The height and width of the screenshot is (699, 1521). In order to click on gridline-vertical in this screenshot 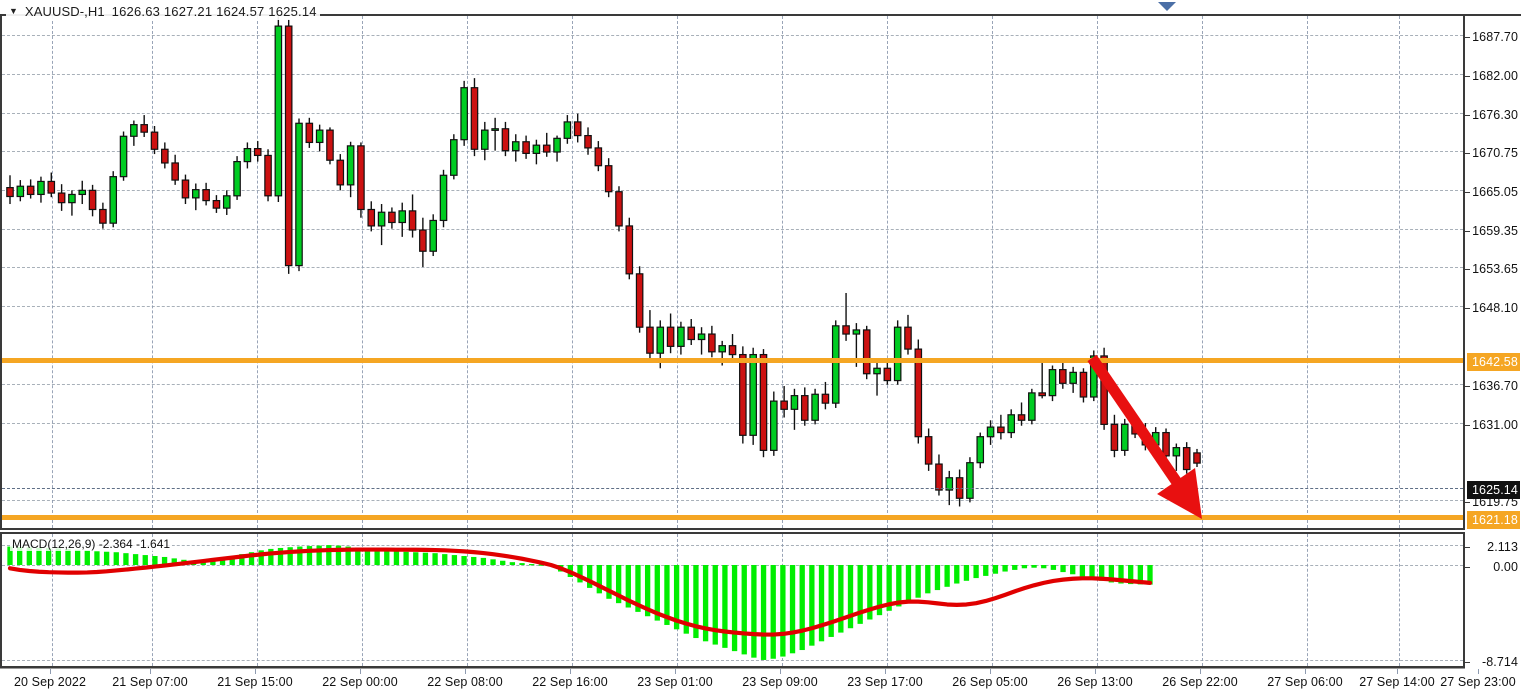, I will do `click(1097, 272)`.